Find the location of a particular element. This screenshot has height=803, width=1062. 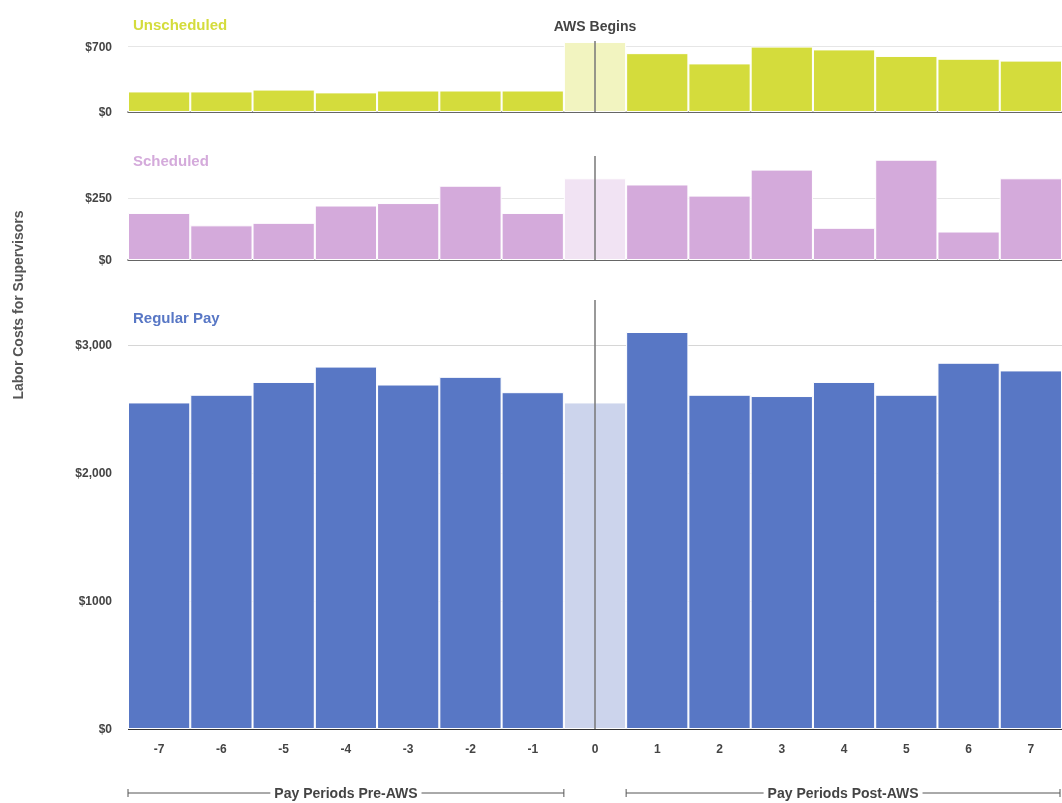

x-tick-label: 2 is located at coordinates (720, 749).